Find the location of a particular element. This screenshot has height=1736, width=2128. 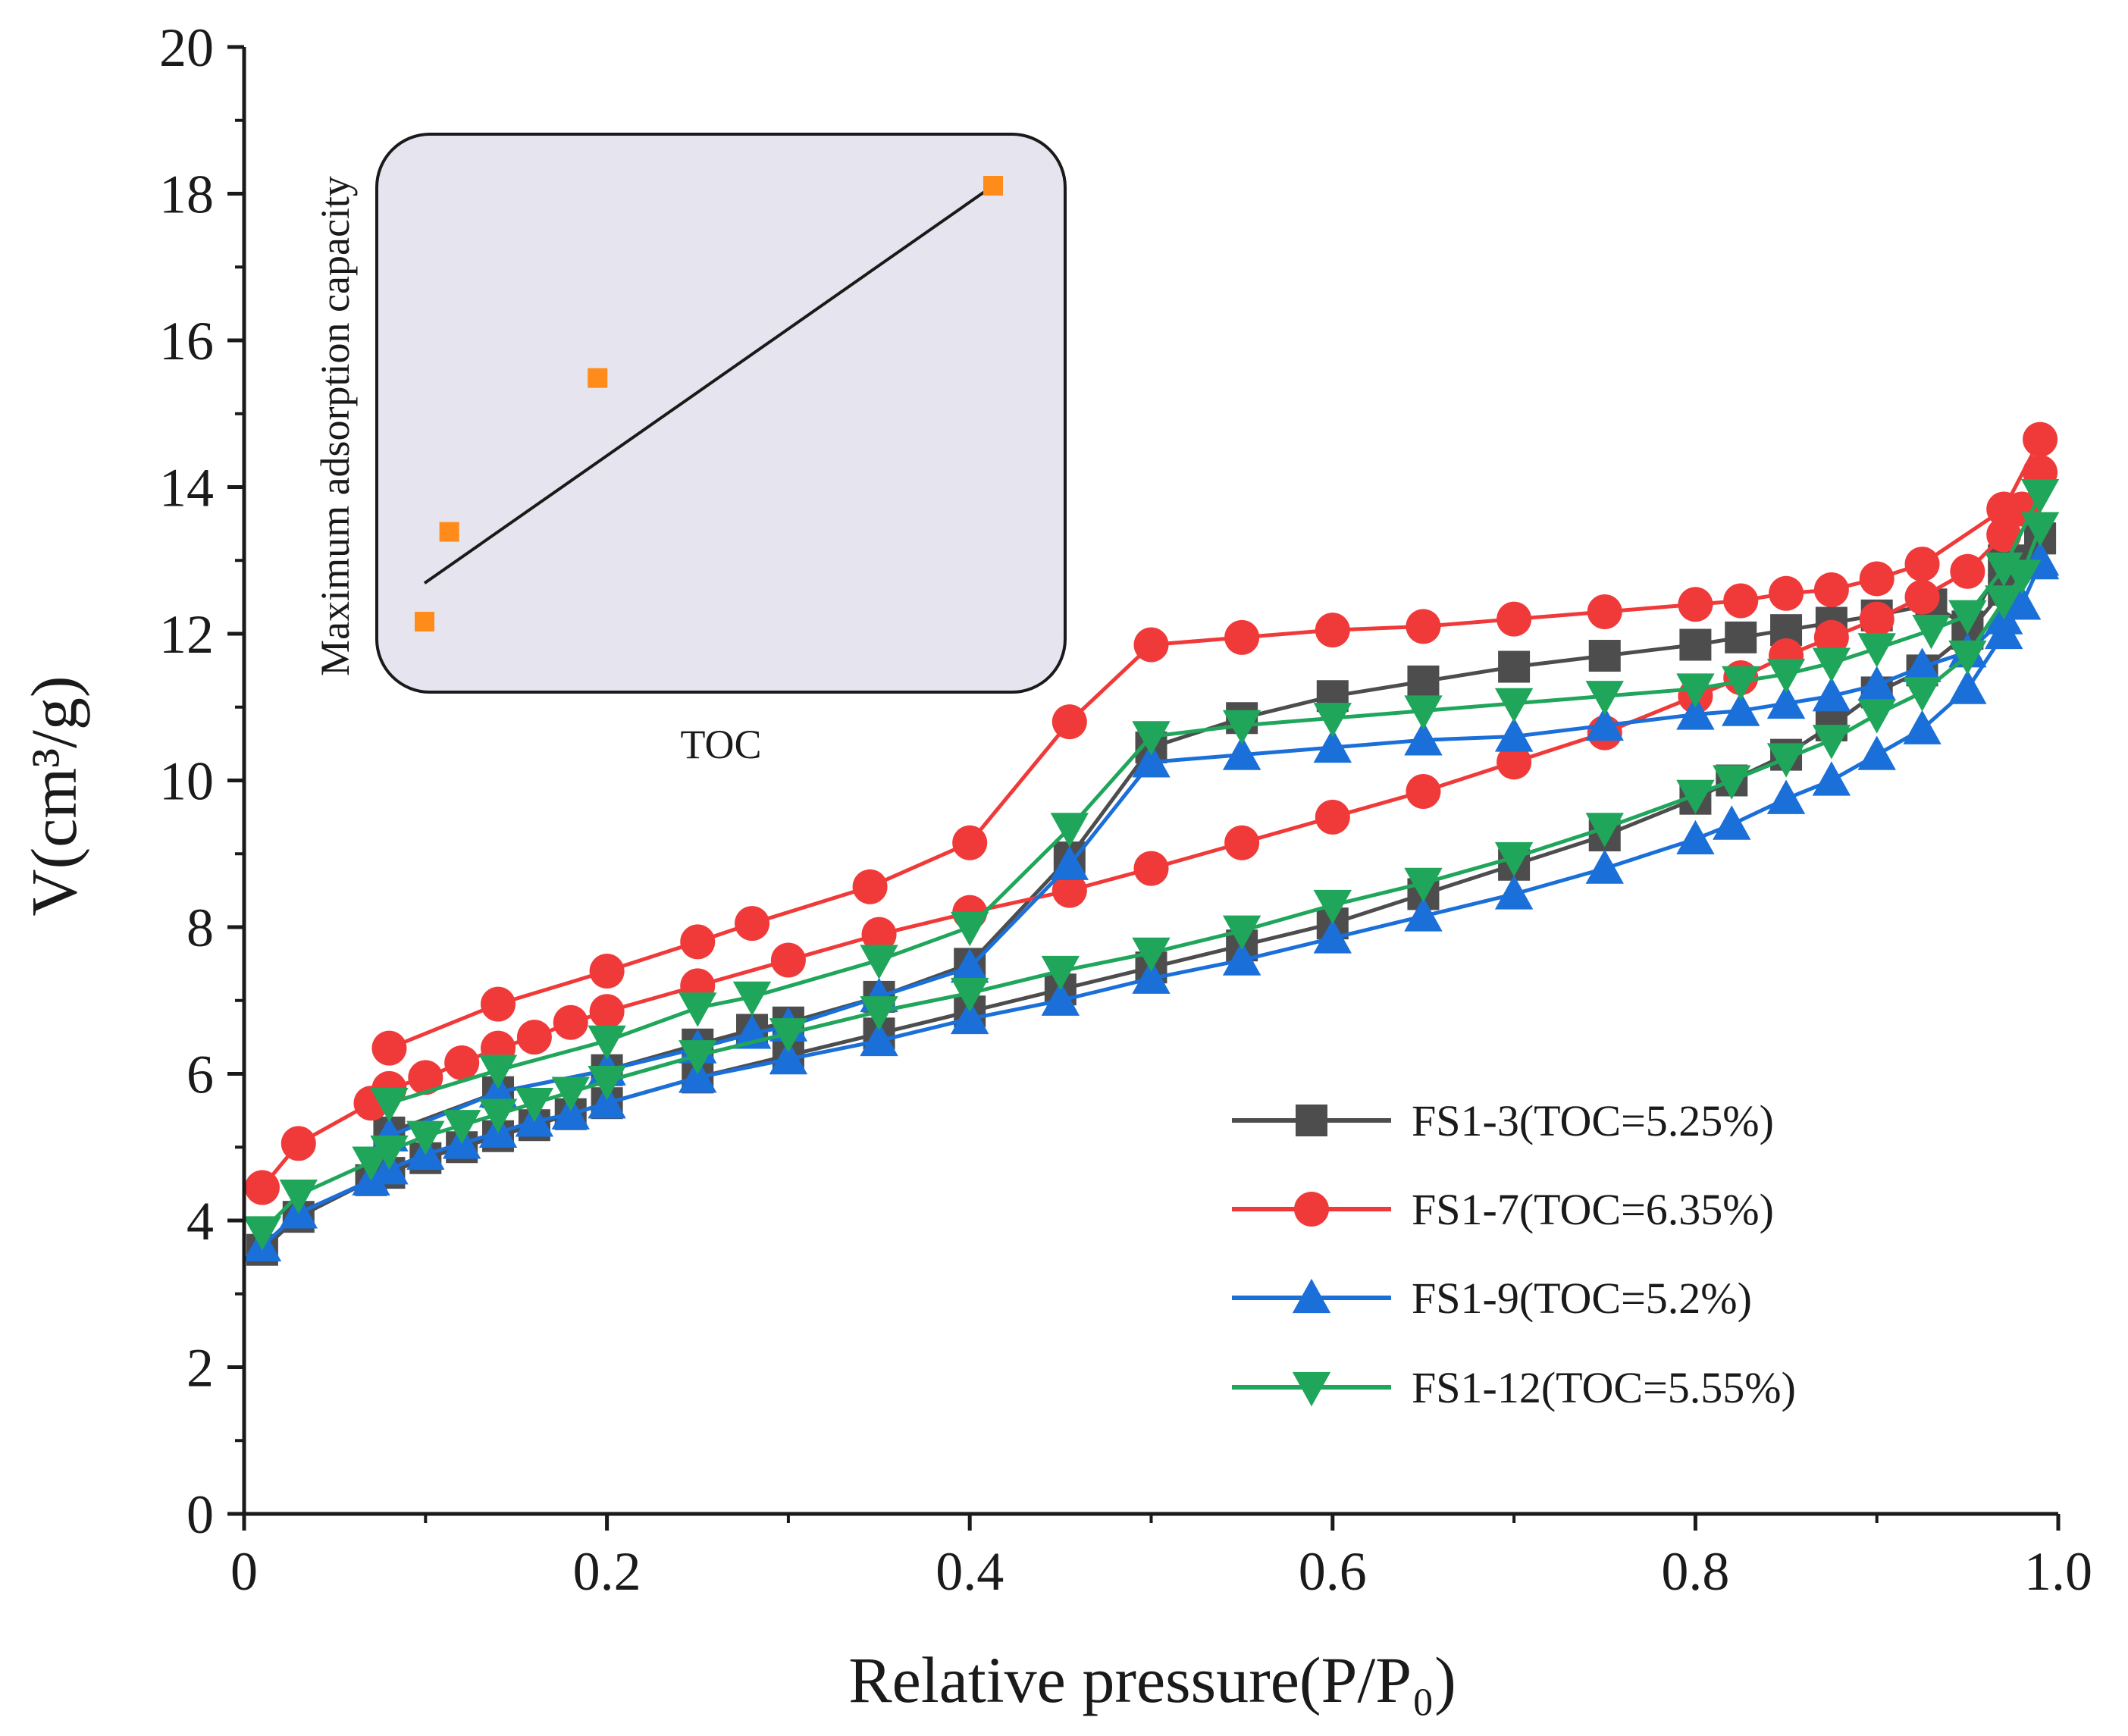

x-tick-label-2: 0.4 is located at coordinates (970, 1571).